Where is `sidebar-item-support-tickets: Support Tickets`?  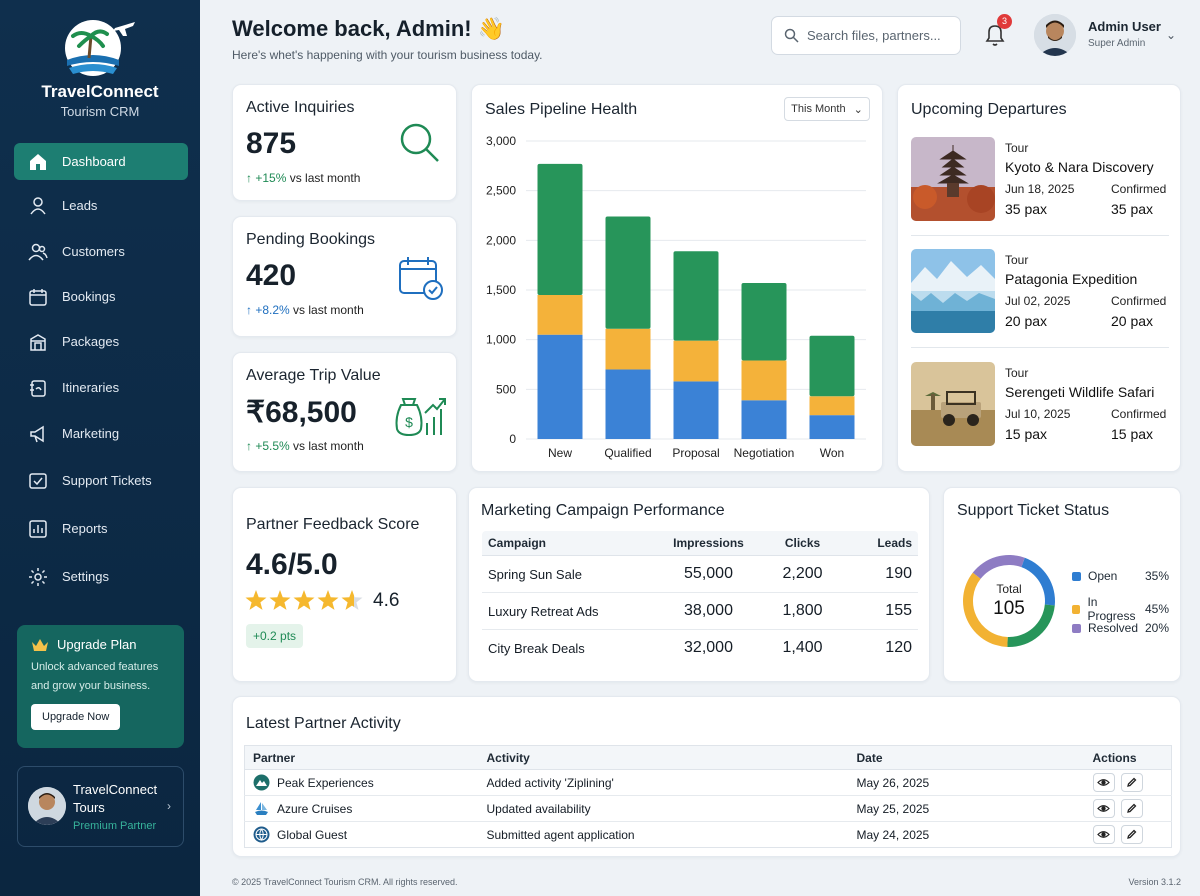 sidebar-item-support-tickets: Support Tickets is located at coordinates (101, 480).